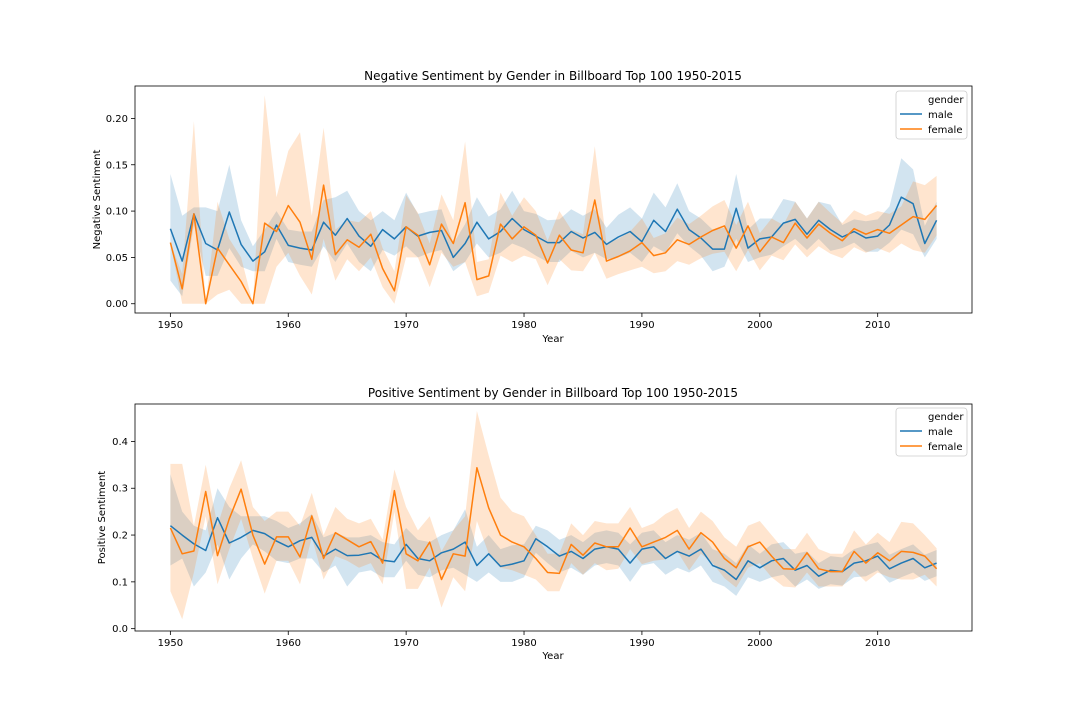 This screenshot has height=720, width=1080. Describe the element at coordinates (940, 432) in the screenshot. I see `positive-legend-male-label: male` at that location.